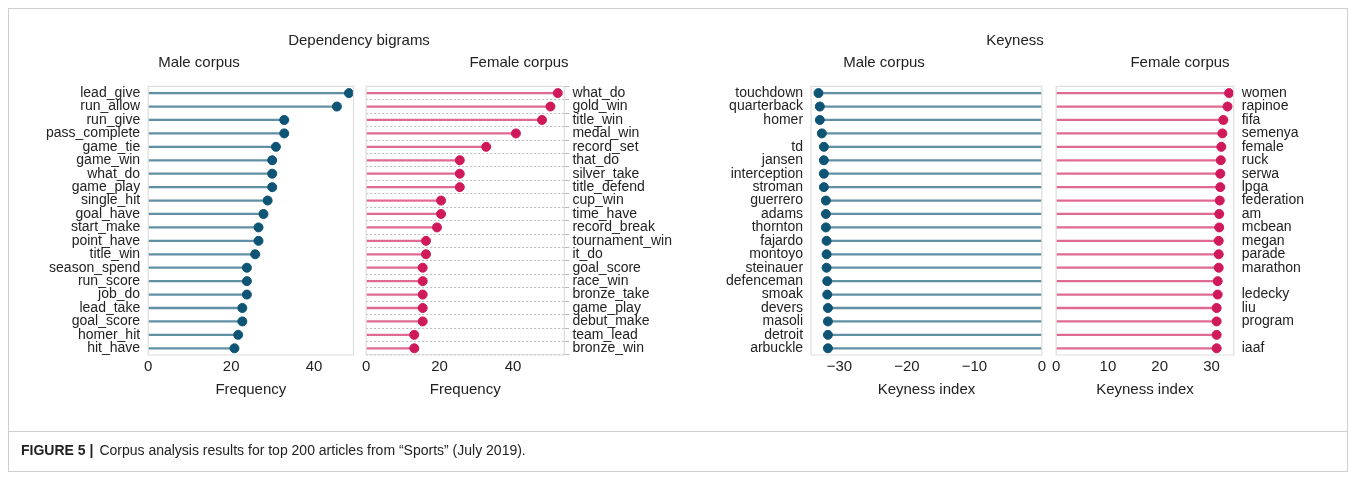 This screenshot has width=1356, height=480. I want to click on y-tick-label: medal_win, so click(606, 132).